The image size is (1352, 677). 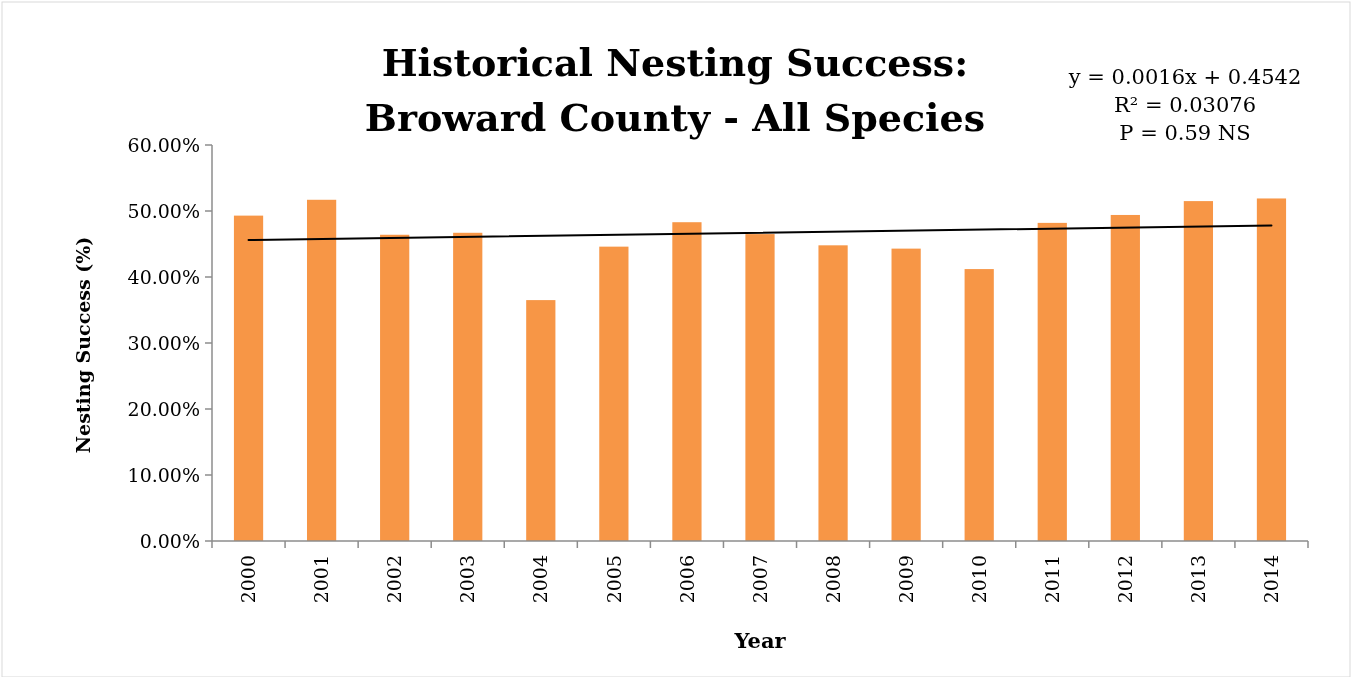 I want to click on y-tick-label: 20.00%, so click(x=163, y=408).